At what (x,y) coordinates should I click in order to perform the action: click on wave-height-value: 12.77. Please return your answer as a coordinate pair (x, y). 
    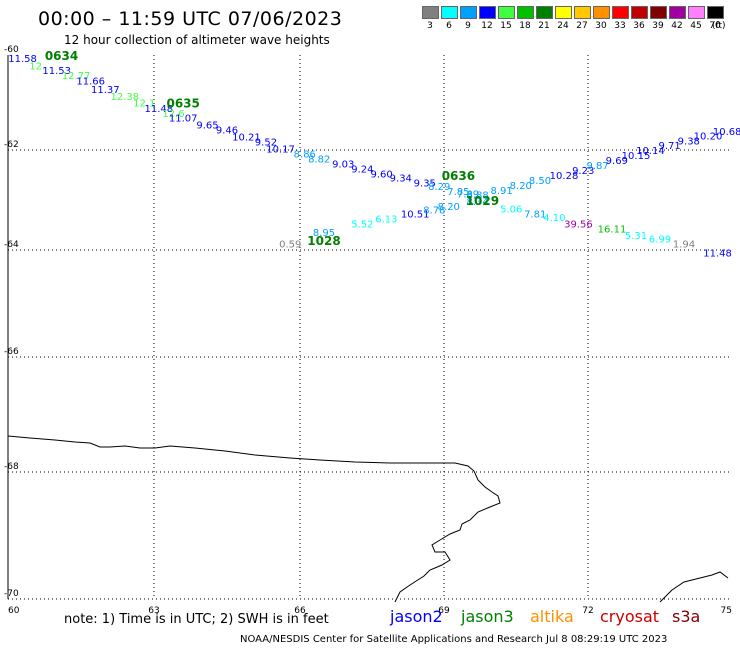
    Looking at the image, I should click on (76, 76).